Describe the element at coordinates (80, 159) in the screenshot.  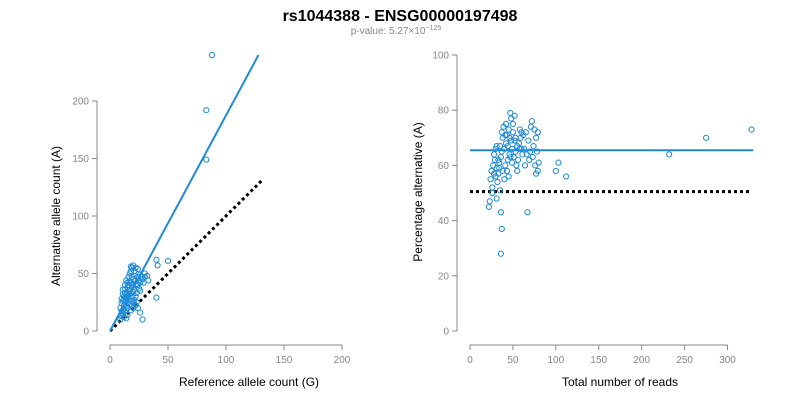
I see `left-y-tick-label: 150` at that location.